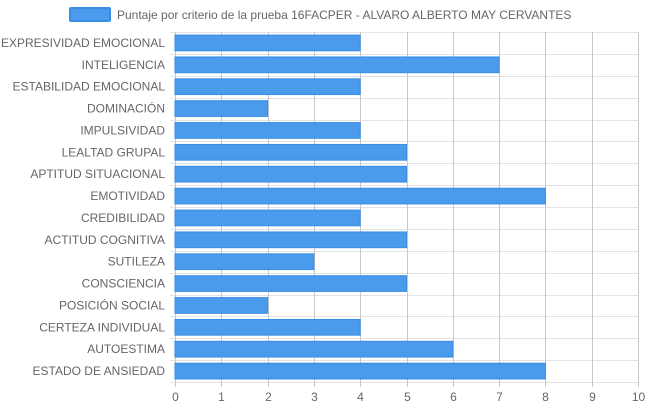  I want to click on x-tick-label: 1, so click(221, 397).